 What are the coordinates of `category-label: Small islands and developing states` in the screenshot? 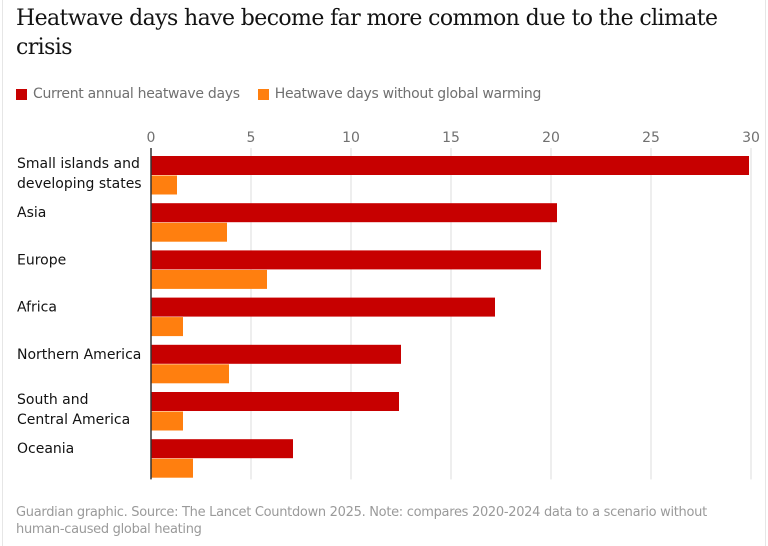 It's located at (79, 174).